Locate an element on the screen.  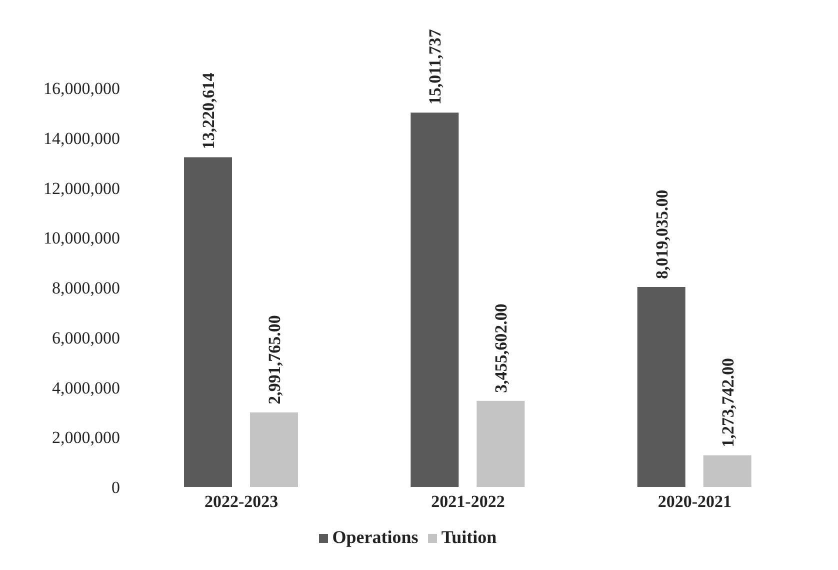
y-tick-label: 2,000,000 is located at coordinates (86, 438).